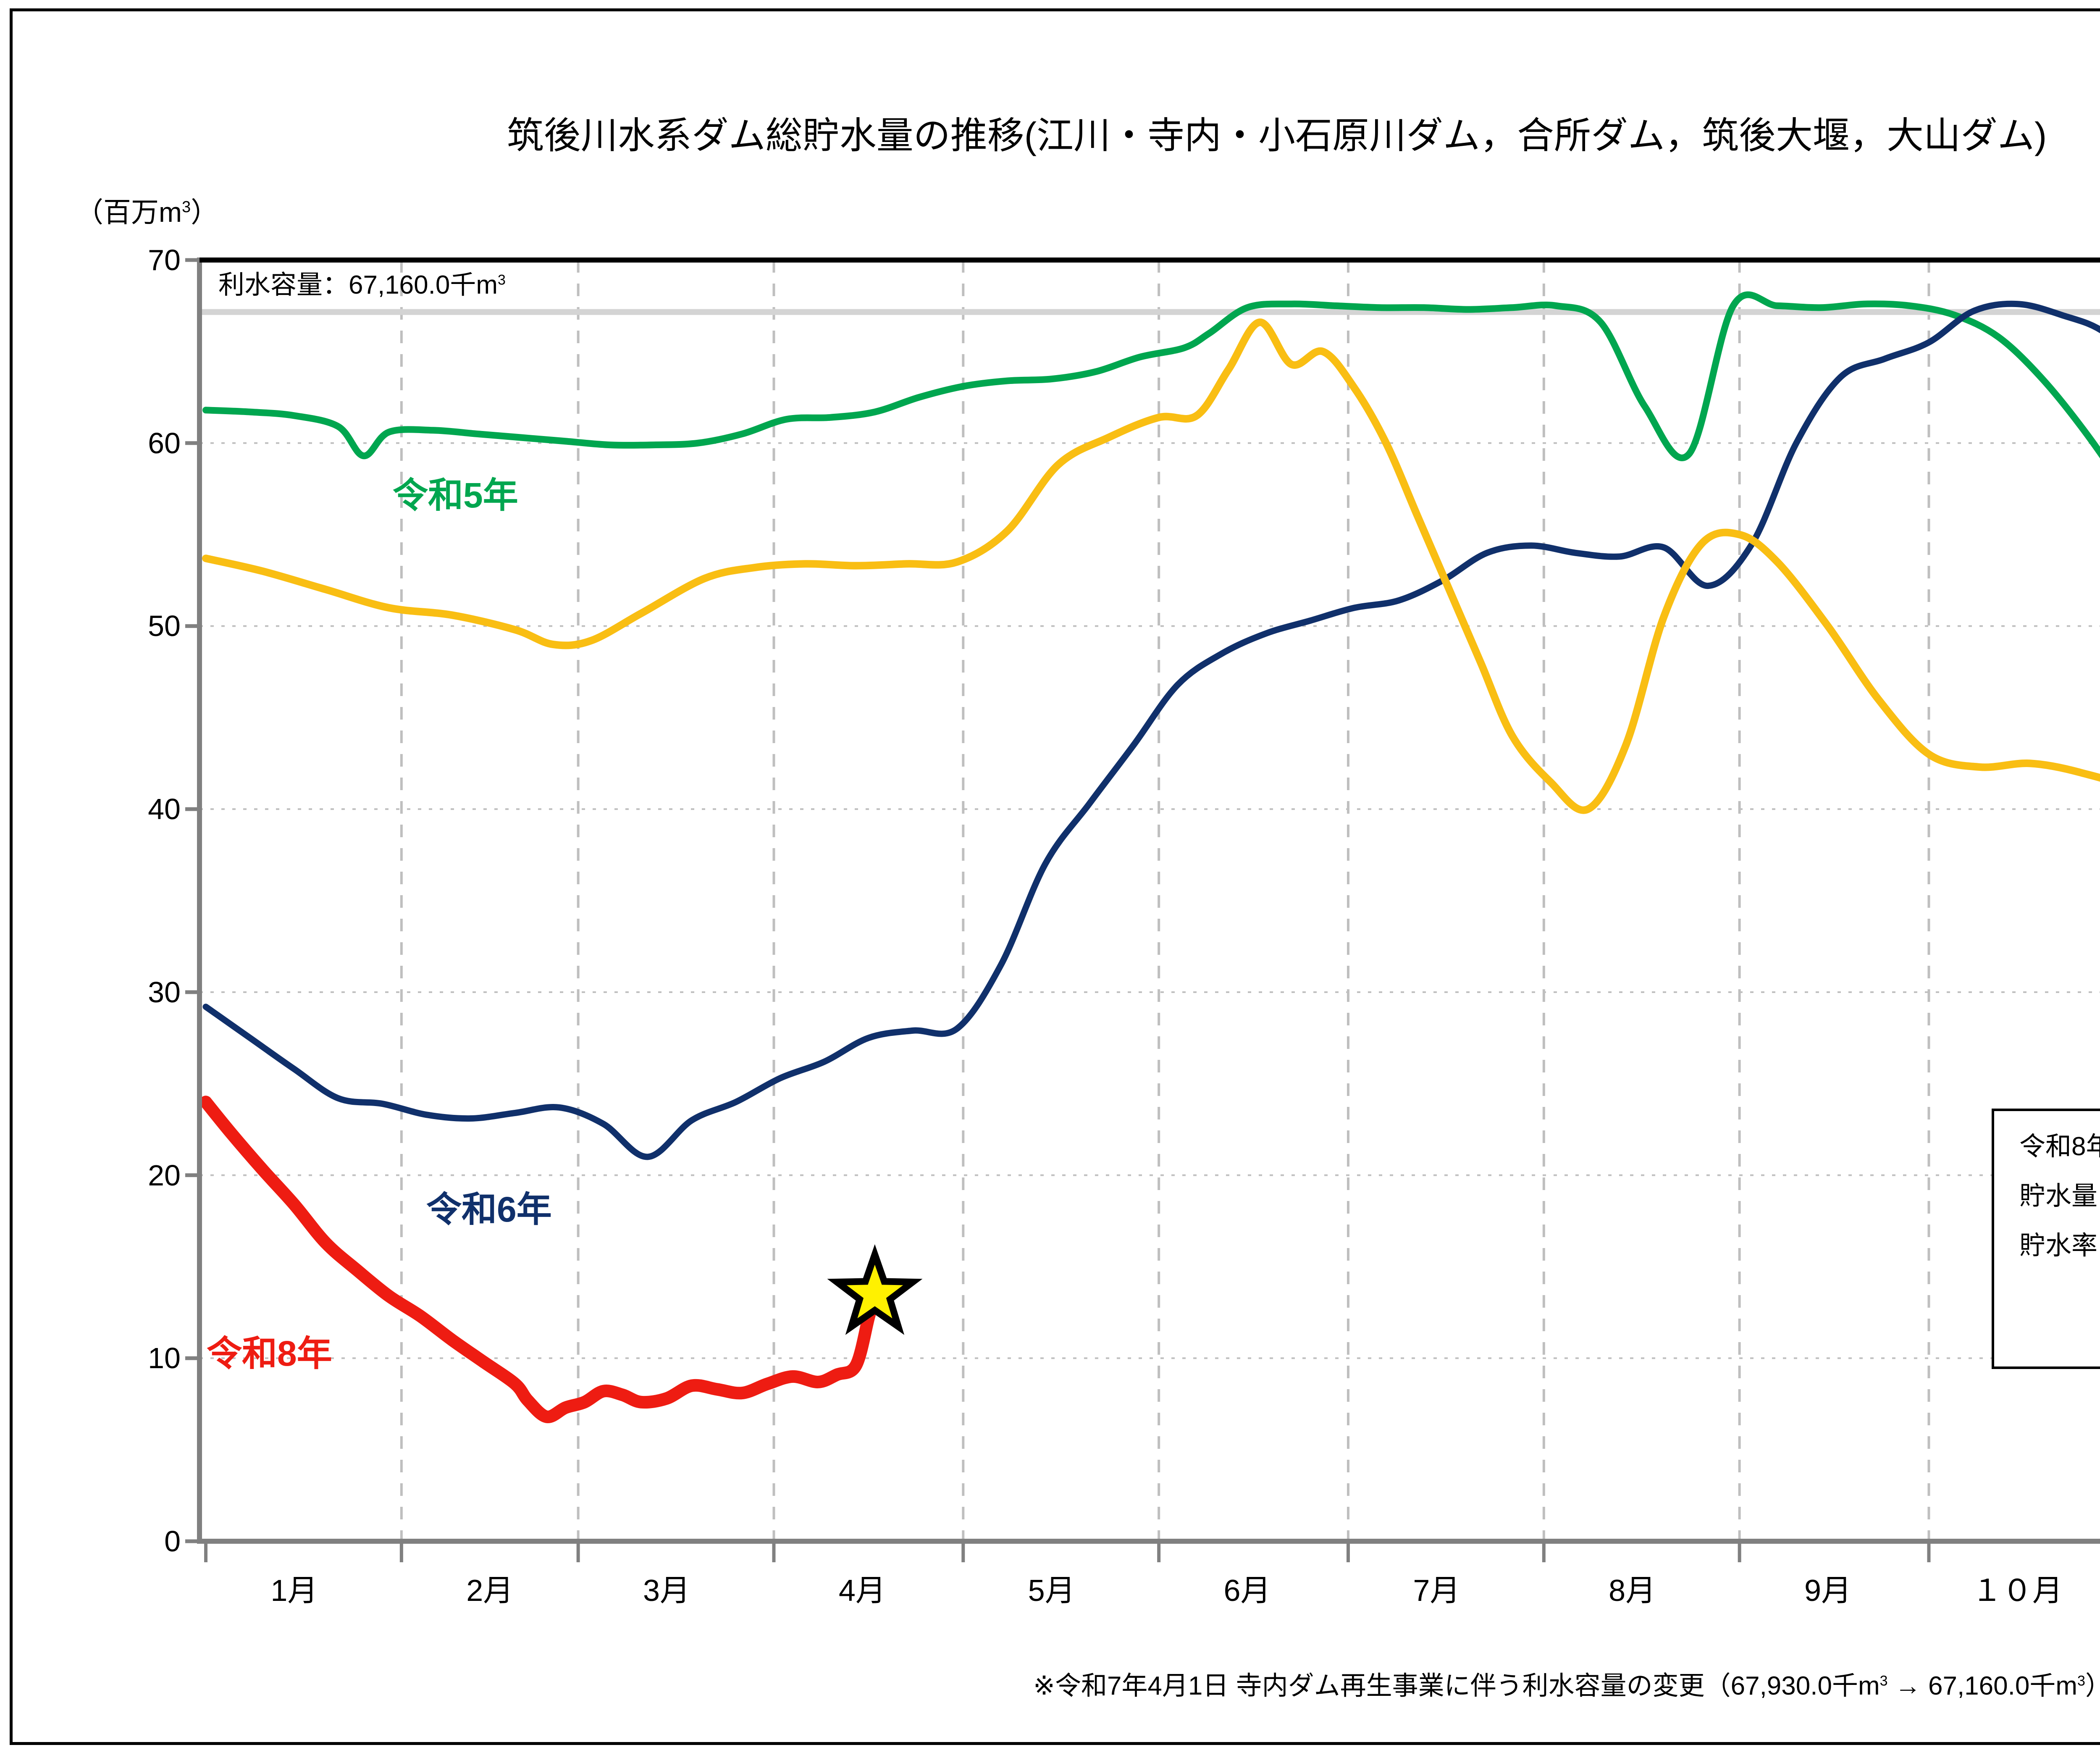 The height and width of the screenshot is (1758, 2100). What do you see at coordinates (205, 213) in the screenshot?
I see `y-axis-unit-suffix: ）` at bounding box center [205, 213].